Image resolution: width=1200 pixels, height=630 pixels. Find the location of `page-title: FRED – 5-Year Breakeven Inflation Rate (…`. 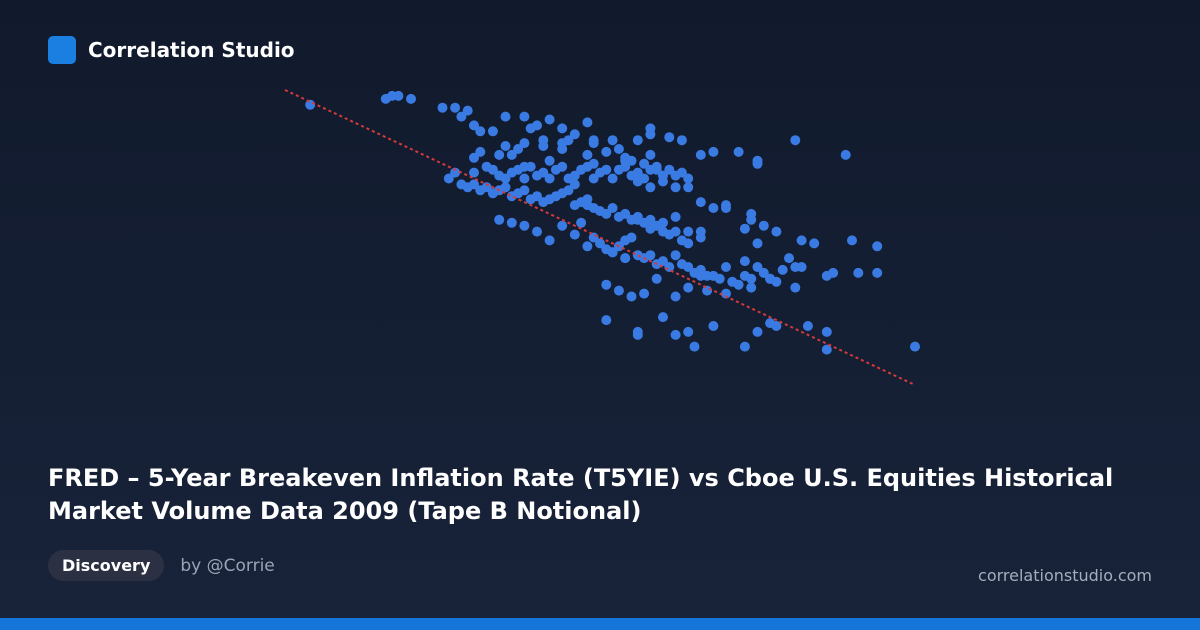

page-title: FRED – 5-Year Breakeven Inflation Rate (… is located at coordinates (581, 494).